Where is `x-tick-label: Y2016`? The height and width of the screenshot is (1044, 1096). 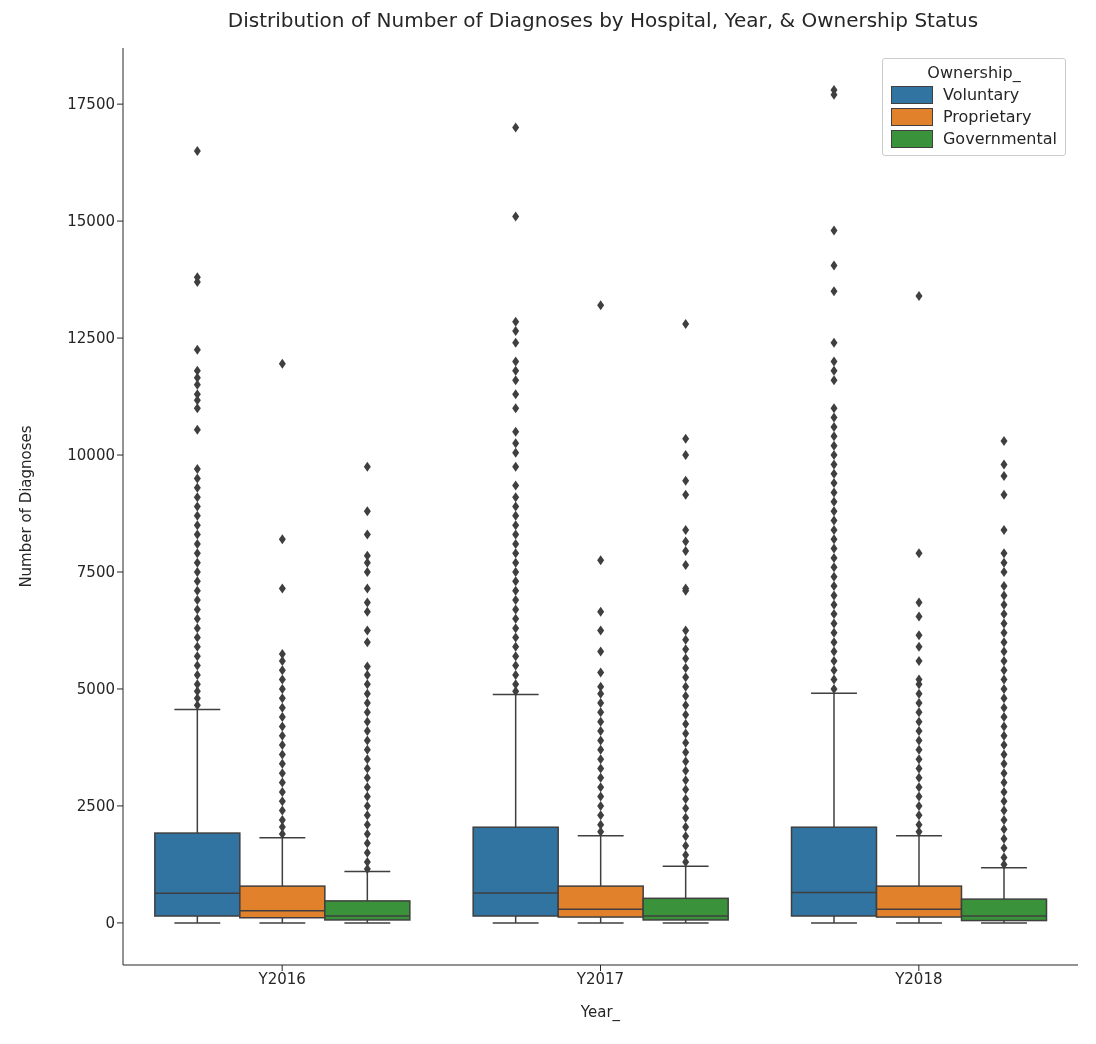
x-tick-label: Y2016 is located at coordinates (281, 978).